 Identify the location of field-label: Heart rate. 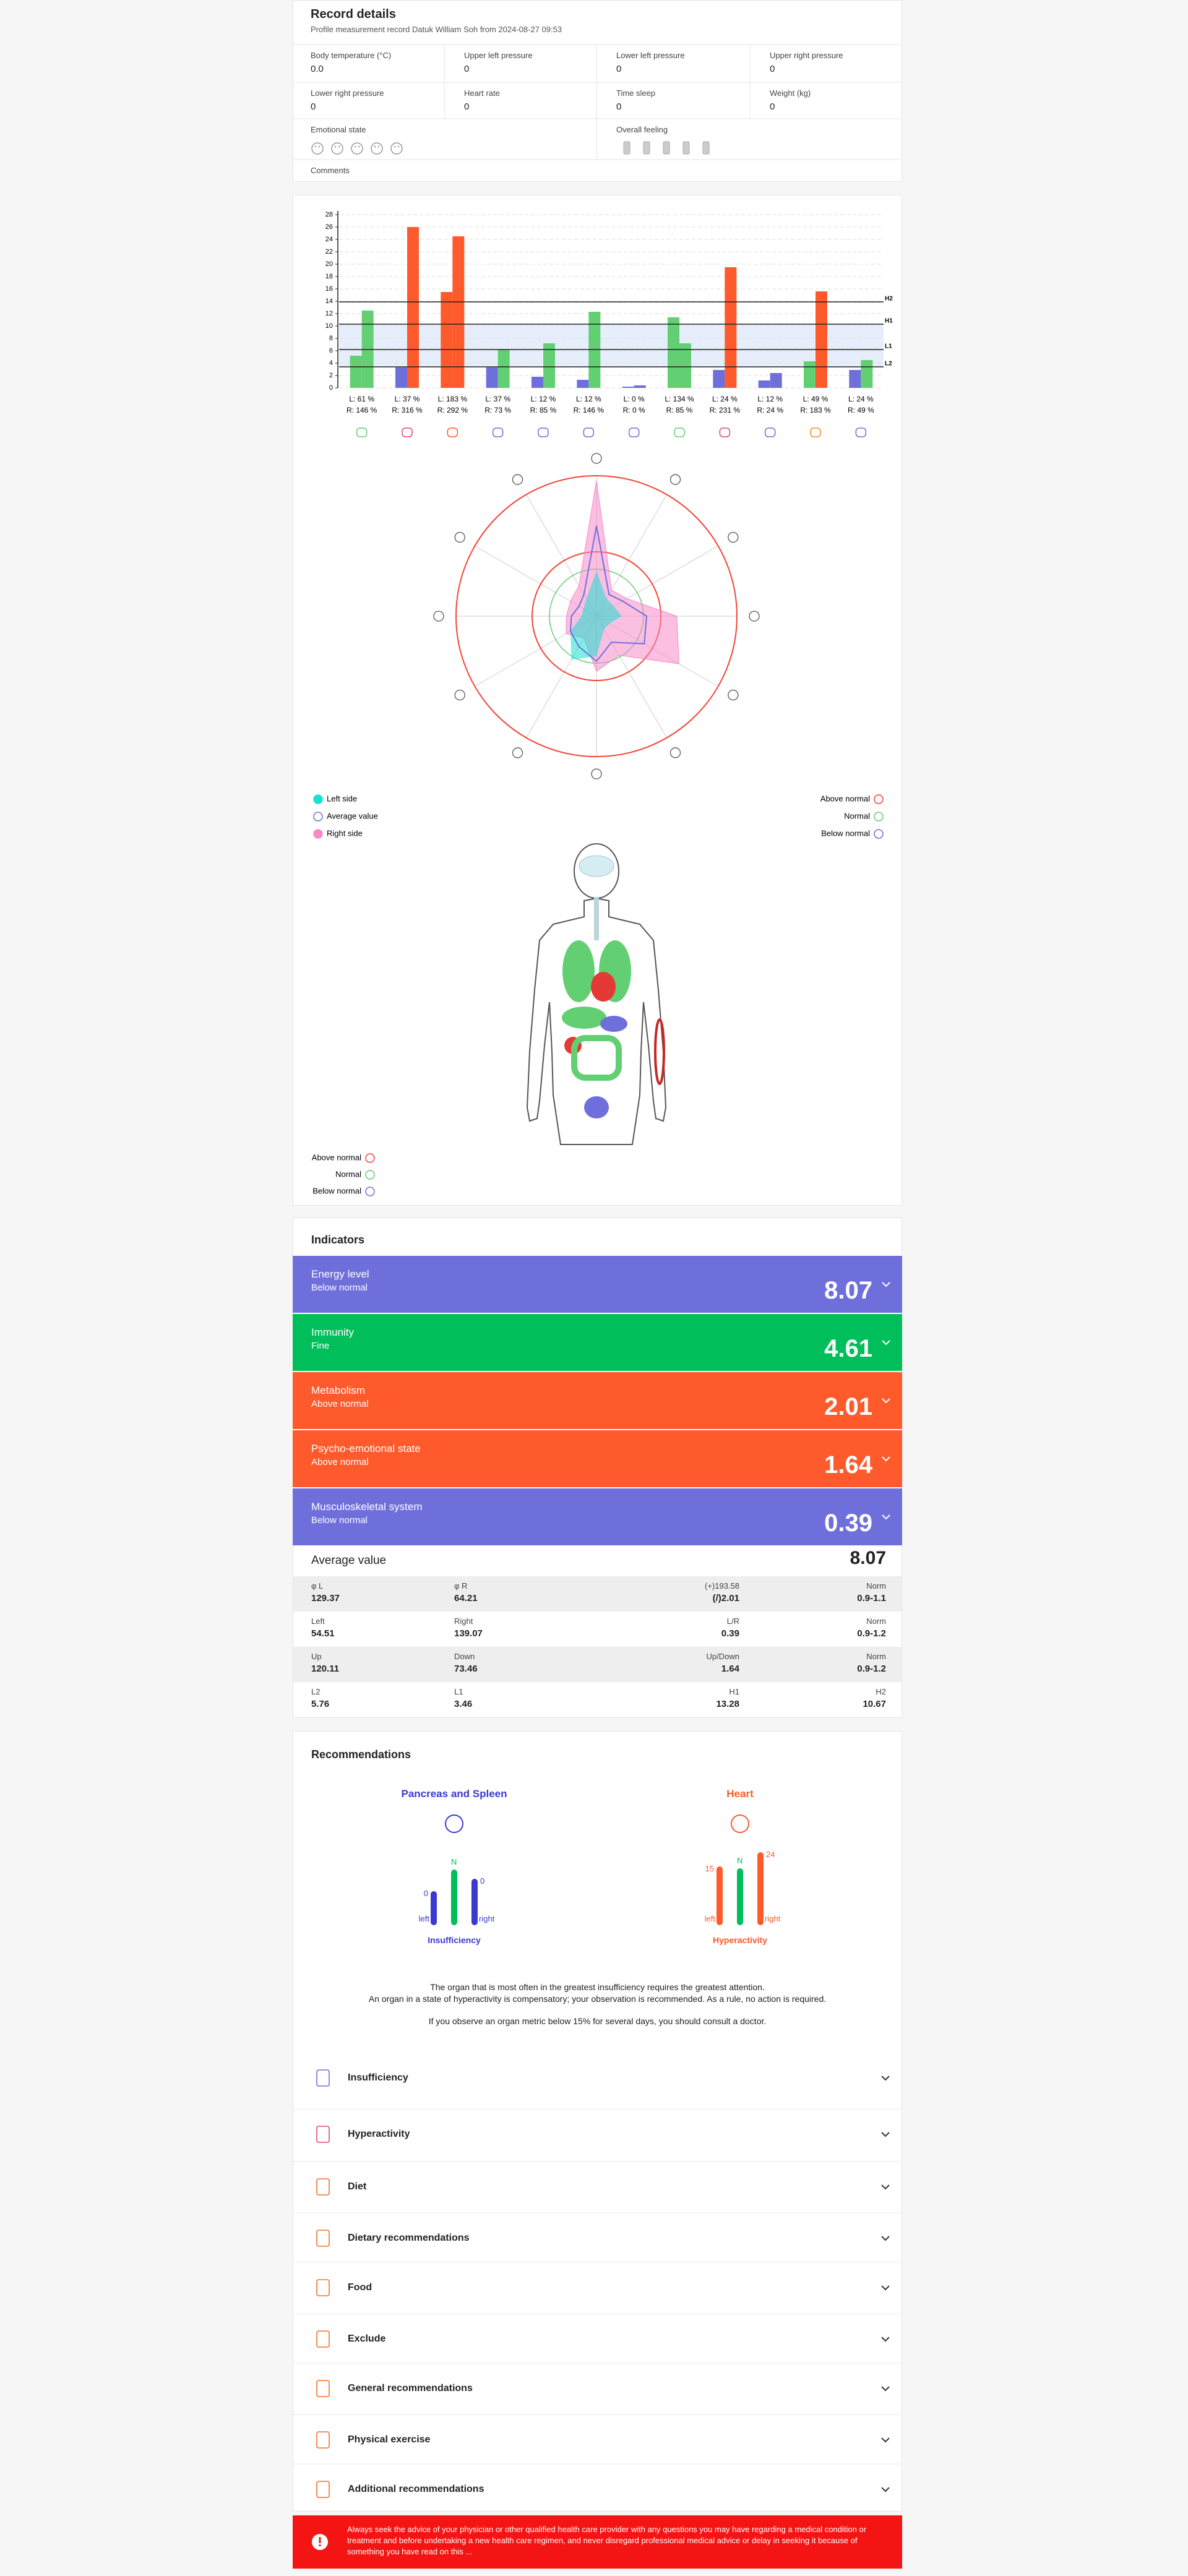
(482, 93).